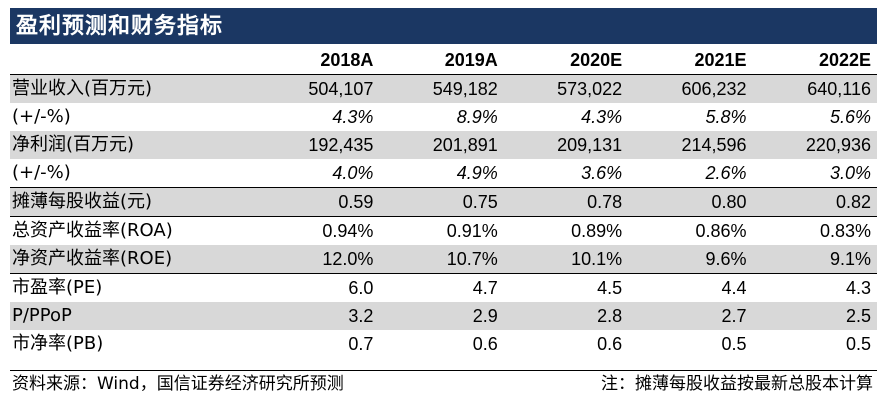  I want to click on table-cell: 0.78, so click(566, 202).